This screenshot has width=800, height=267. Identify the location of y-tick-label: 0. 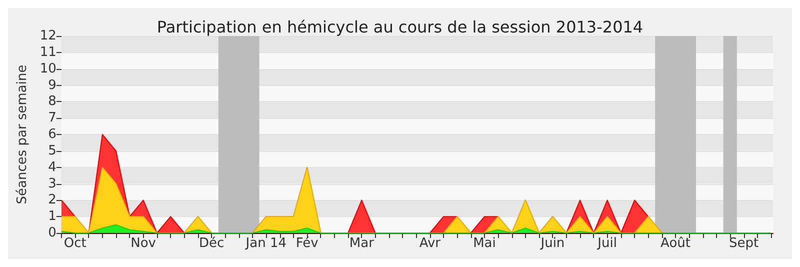
(52, 233).